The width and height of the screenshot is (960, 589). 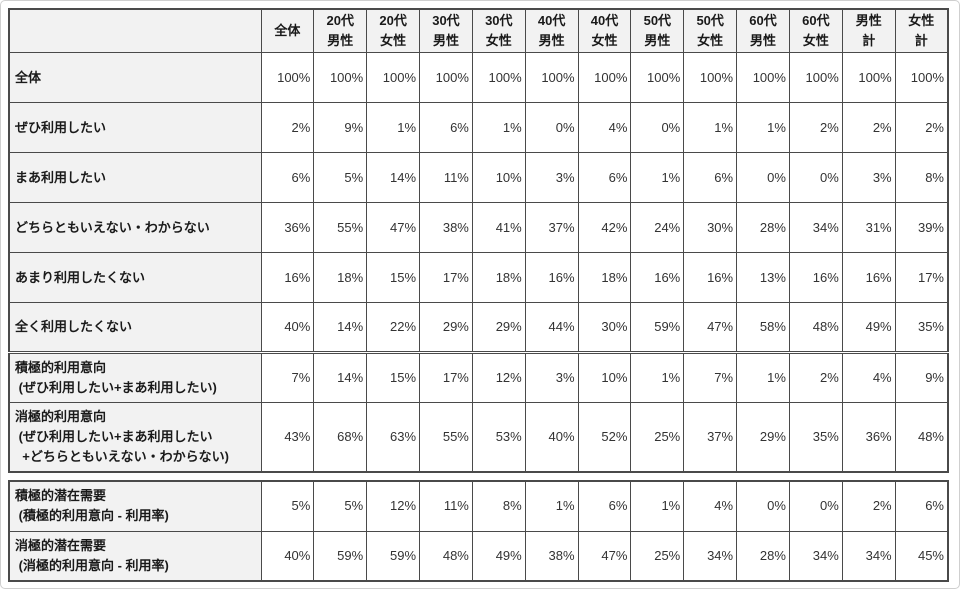 What do you see at coordinates (551, 556) in the screenshot?
I see `data-cell: 38%` at bounding box center [551, 556].